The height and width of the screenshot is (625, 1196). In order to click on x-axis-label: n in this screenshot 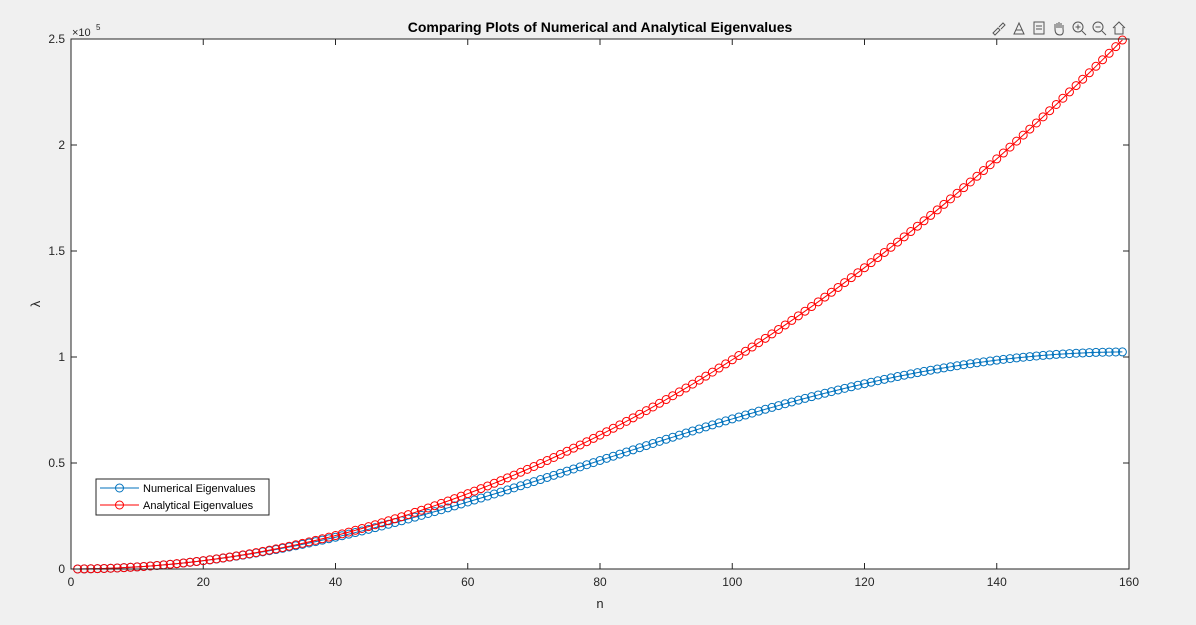, I will do `click(599, 603)`.